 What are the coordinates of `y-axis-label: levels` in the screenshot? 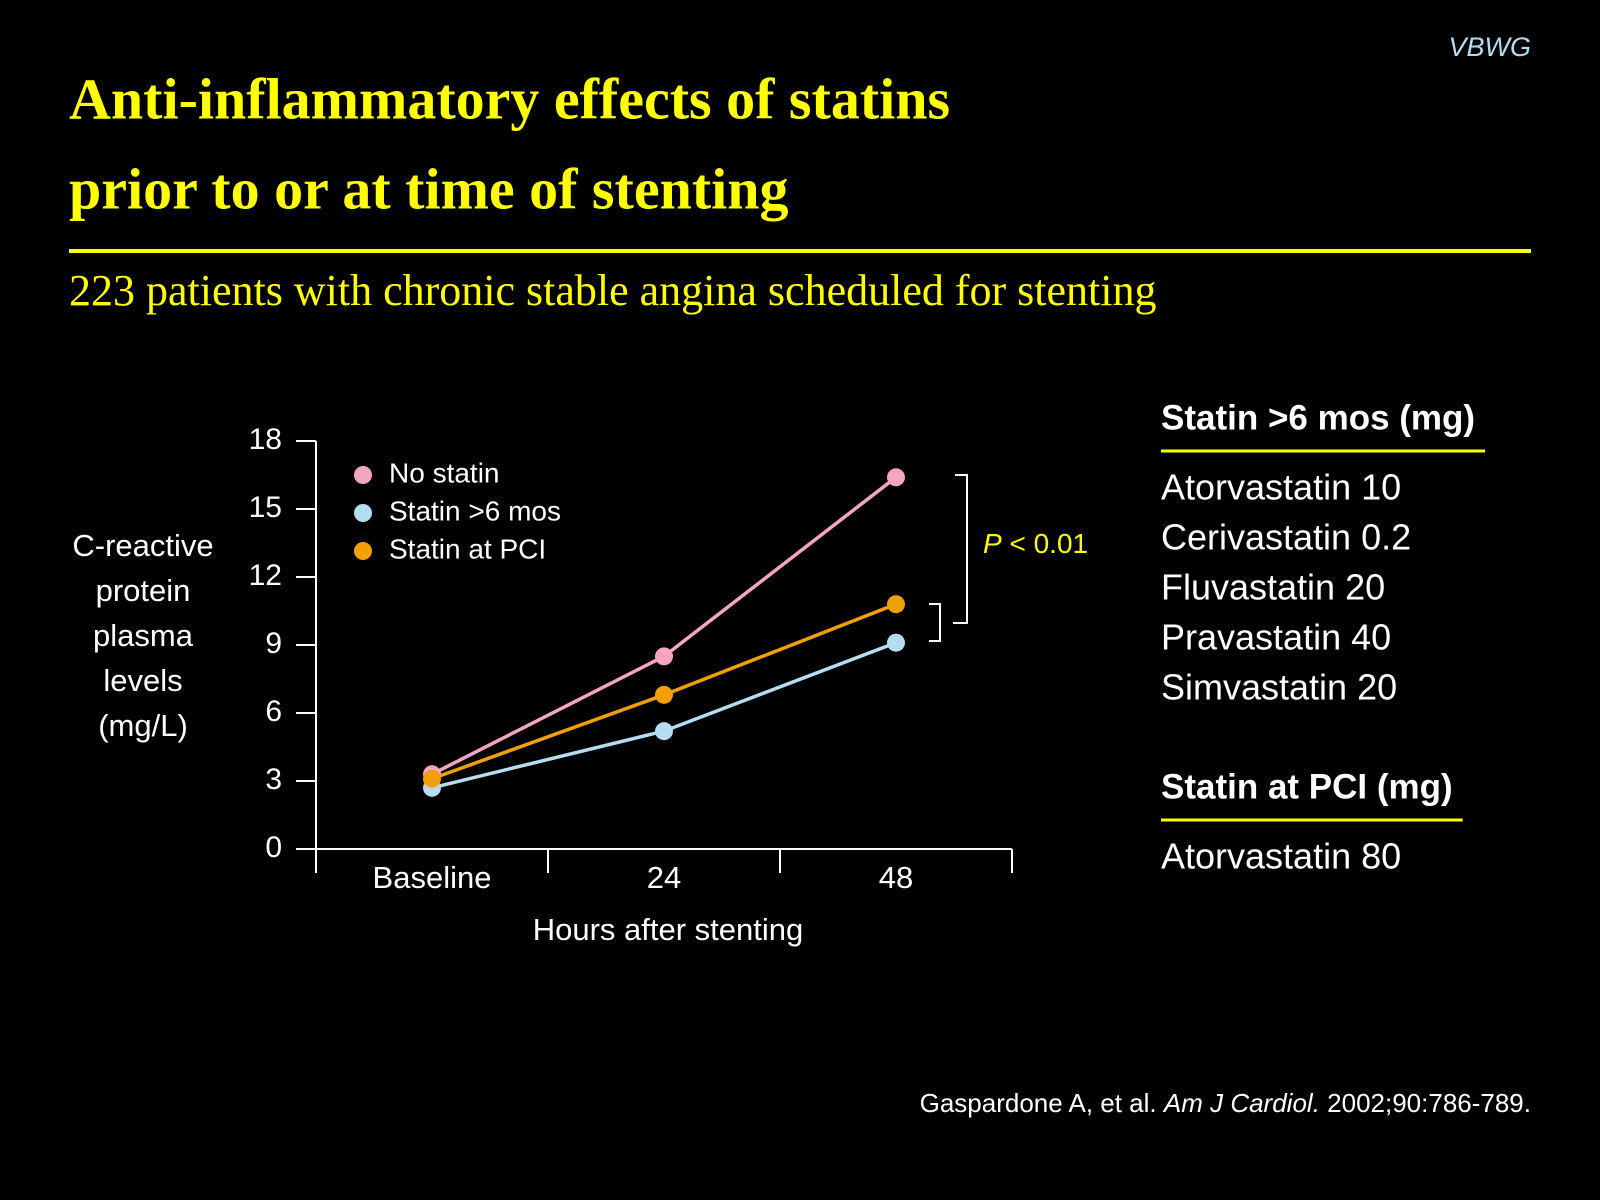 It's located at (142, 680).